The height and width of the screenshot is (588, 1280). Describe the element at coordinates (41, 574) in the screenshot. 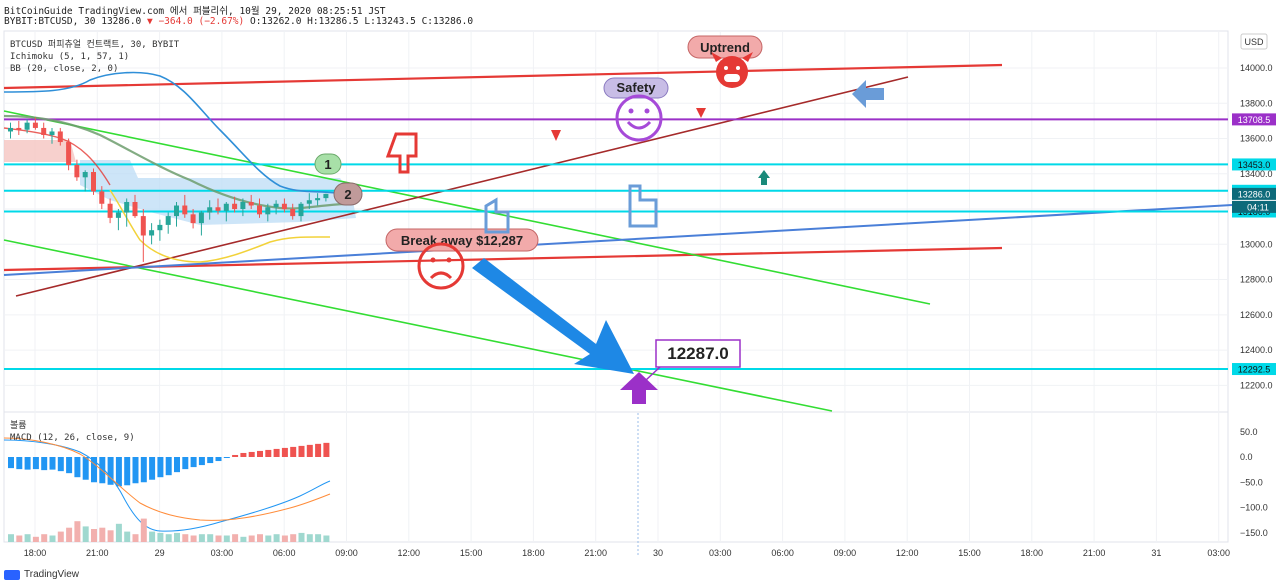

I see `footer-brand: TradingView` at that location.